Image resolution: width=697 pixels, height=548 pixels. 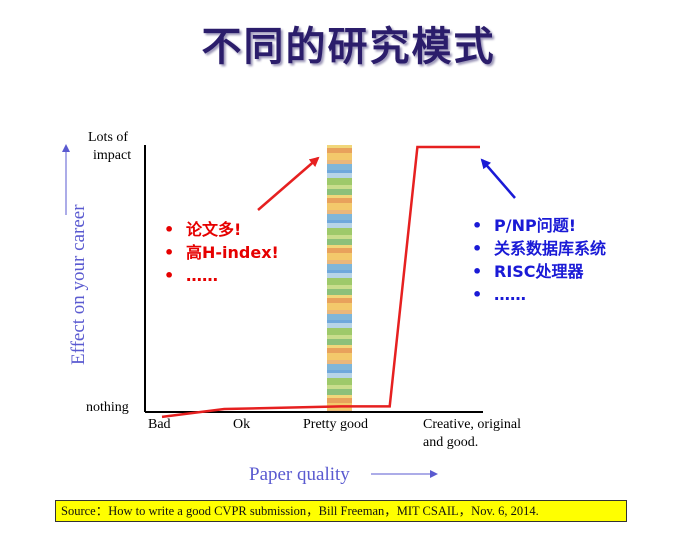 I want to click on right-annotation-item: P/NP问题!, so click(x=538, y=225).